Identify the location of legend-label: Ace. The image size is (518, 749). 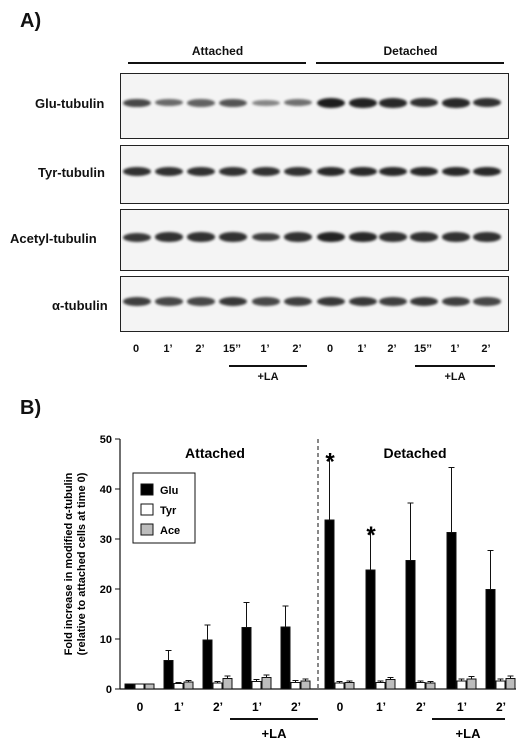
(170, 531).